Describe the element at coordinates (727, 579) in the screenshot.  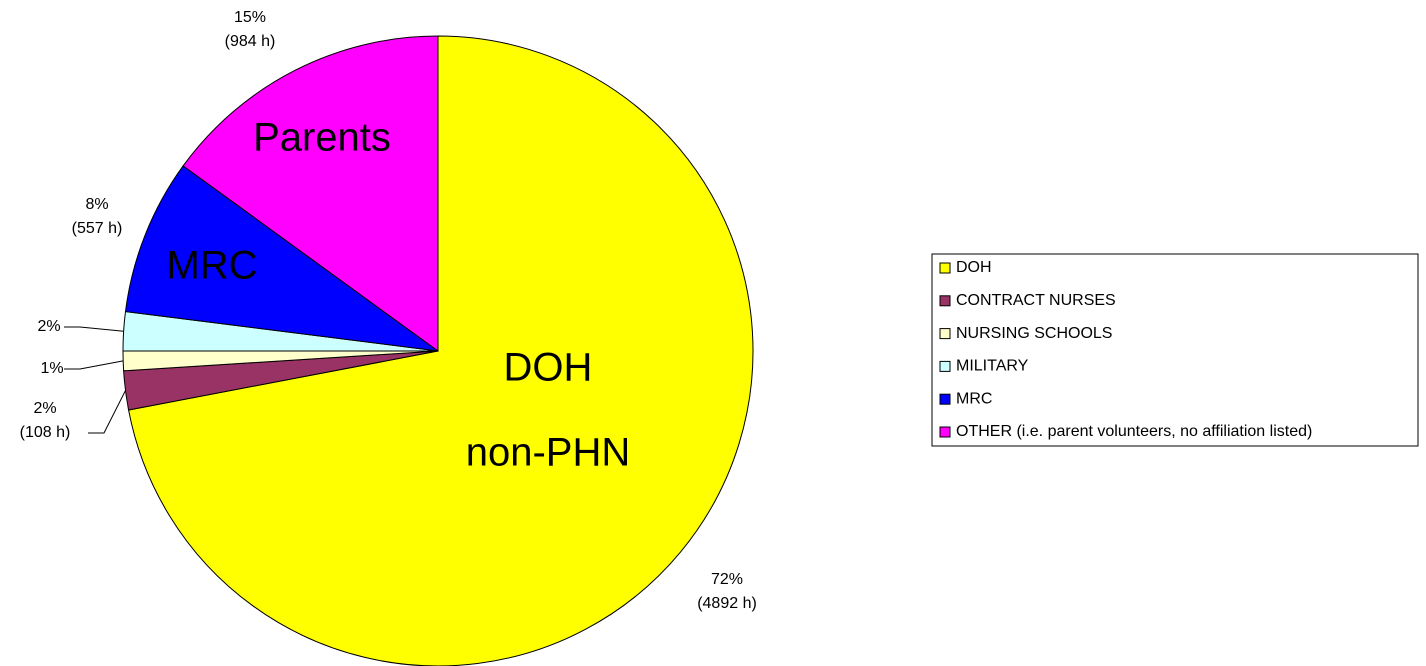
I see `data-label: 72%` at that location.